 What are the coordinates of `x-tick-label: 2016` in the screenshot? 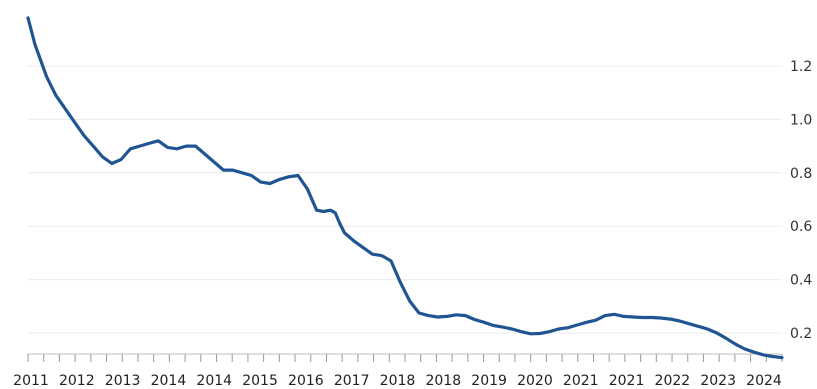 It's located at (306, 381).